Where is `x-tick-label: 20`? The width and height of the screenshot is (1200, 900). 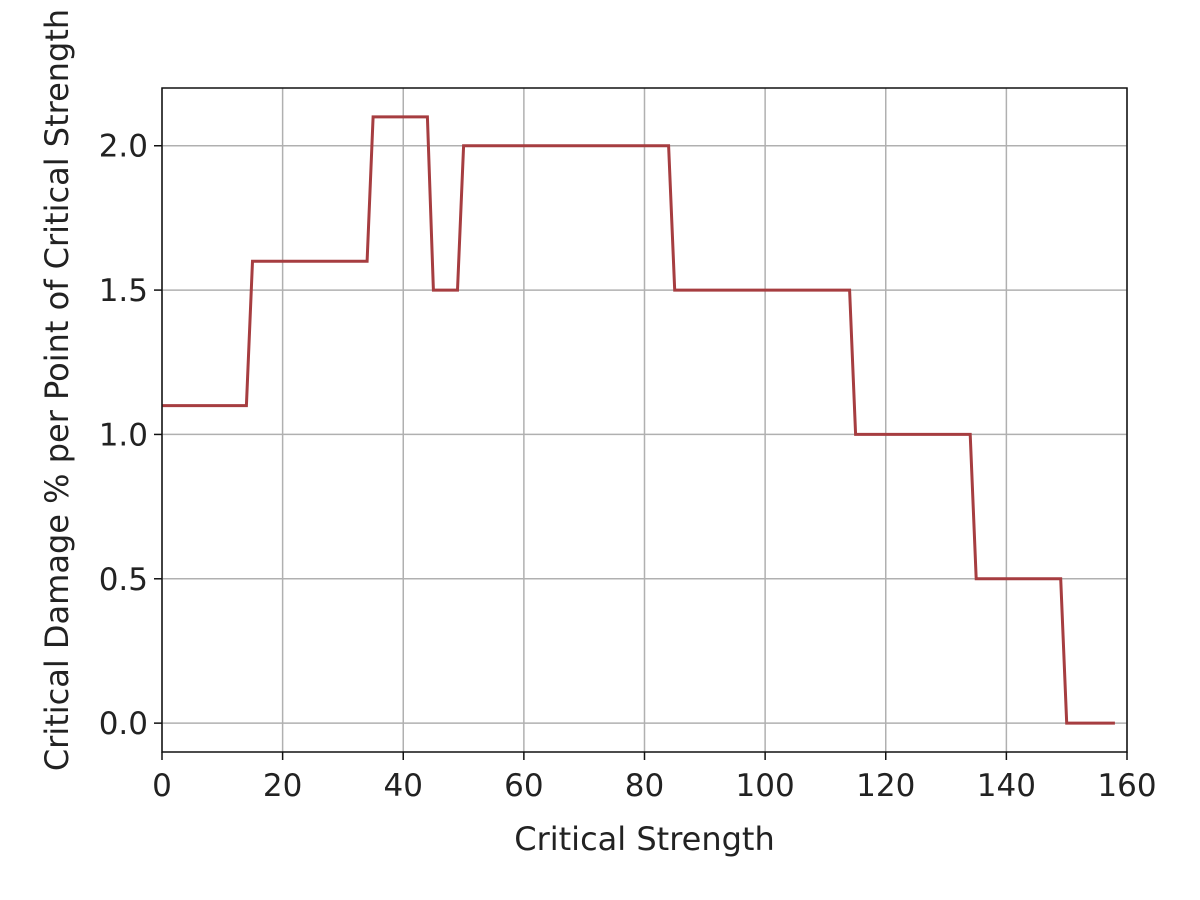 x-tick-label: 20 is located at coordinates (282, 786).